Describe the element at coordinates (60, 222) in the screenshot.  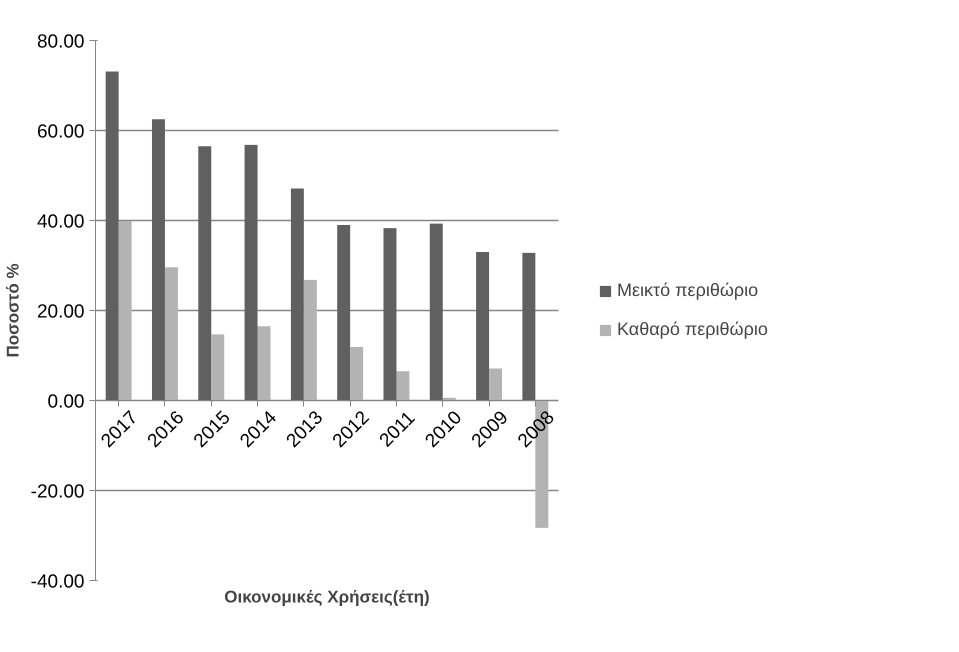
I see `y-tick-label: 40.00` at that location.